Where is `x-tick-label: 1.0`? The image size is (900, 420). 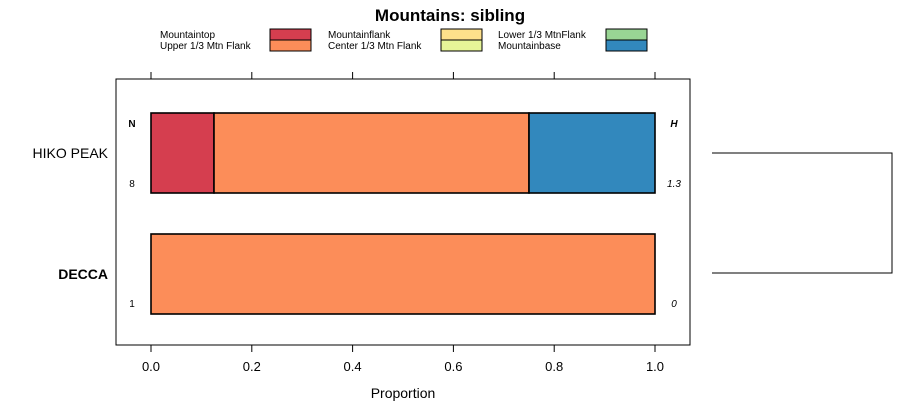
x-tick-label: 1.0 is located at coordinates (655, 366).